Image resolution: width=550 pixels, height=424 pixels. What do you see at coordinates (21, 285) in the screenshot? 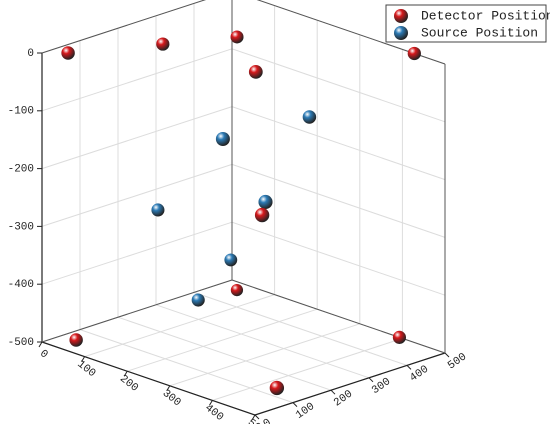
I see `z-tick-label: -400` at bounding box center [21, 285].